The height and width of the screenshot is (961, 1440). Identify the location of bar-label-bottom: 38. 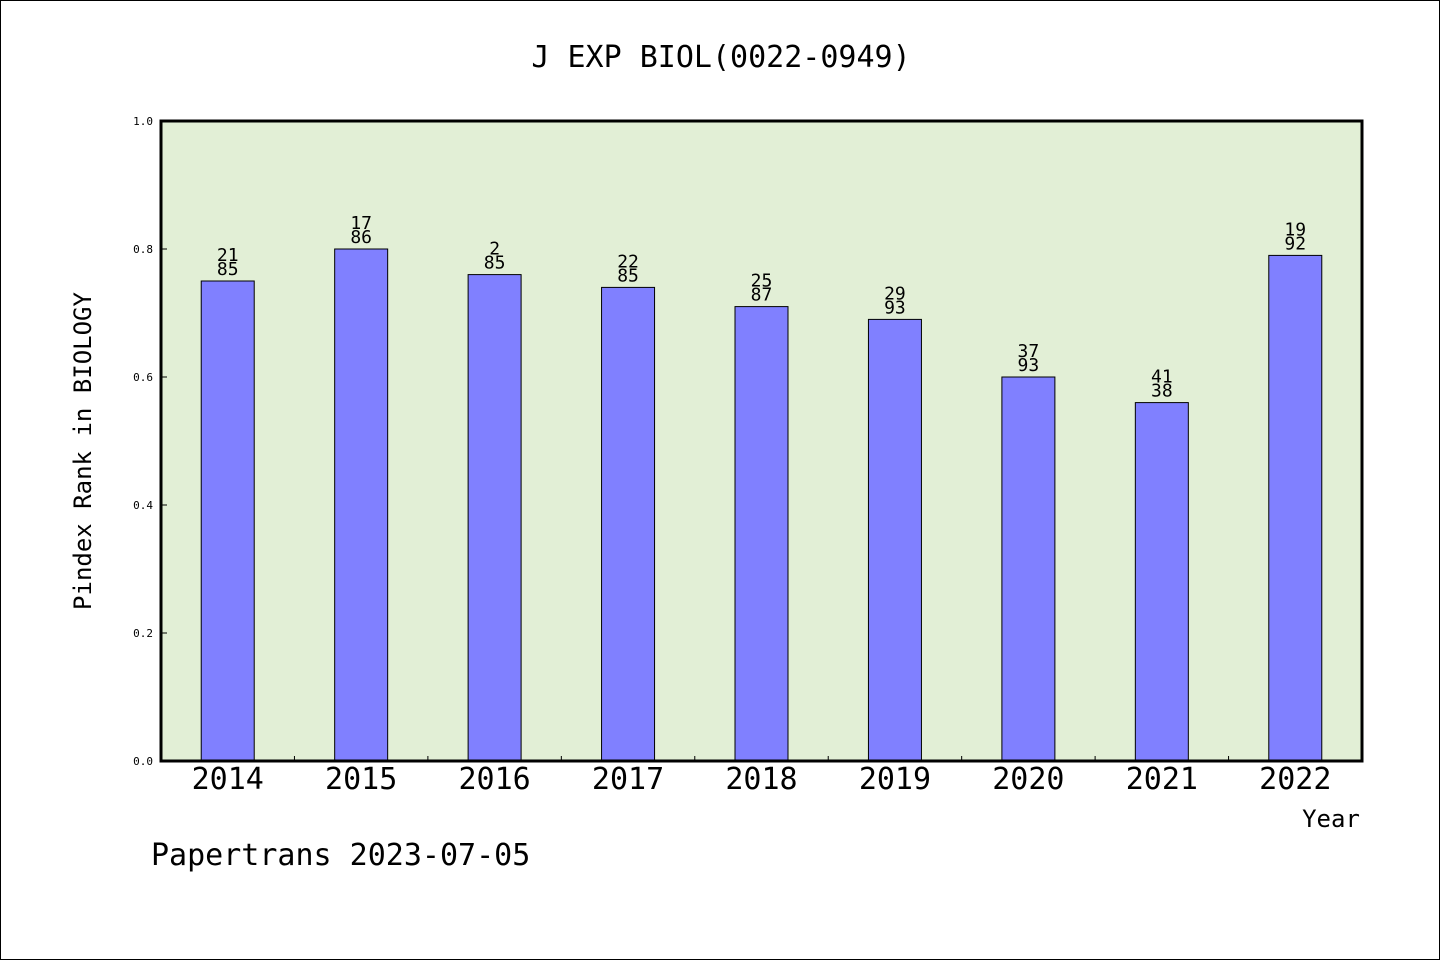
(1162, 391).